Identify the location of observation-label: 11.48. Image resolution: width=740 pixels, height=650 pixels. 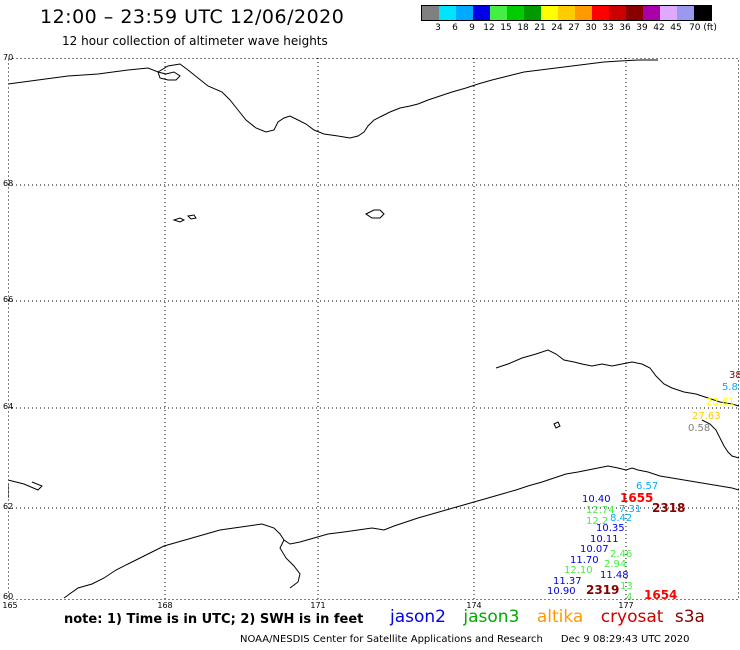
(614, 575).